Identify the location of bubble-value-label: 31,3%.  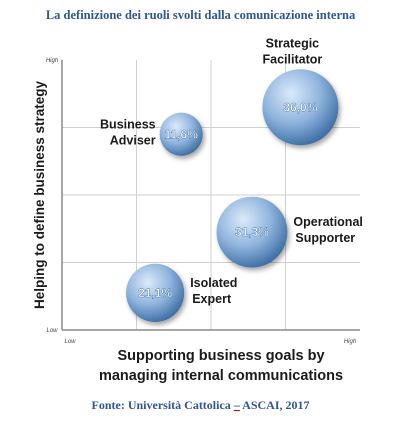
(252, 232).